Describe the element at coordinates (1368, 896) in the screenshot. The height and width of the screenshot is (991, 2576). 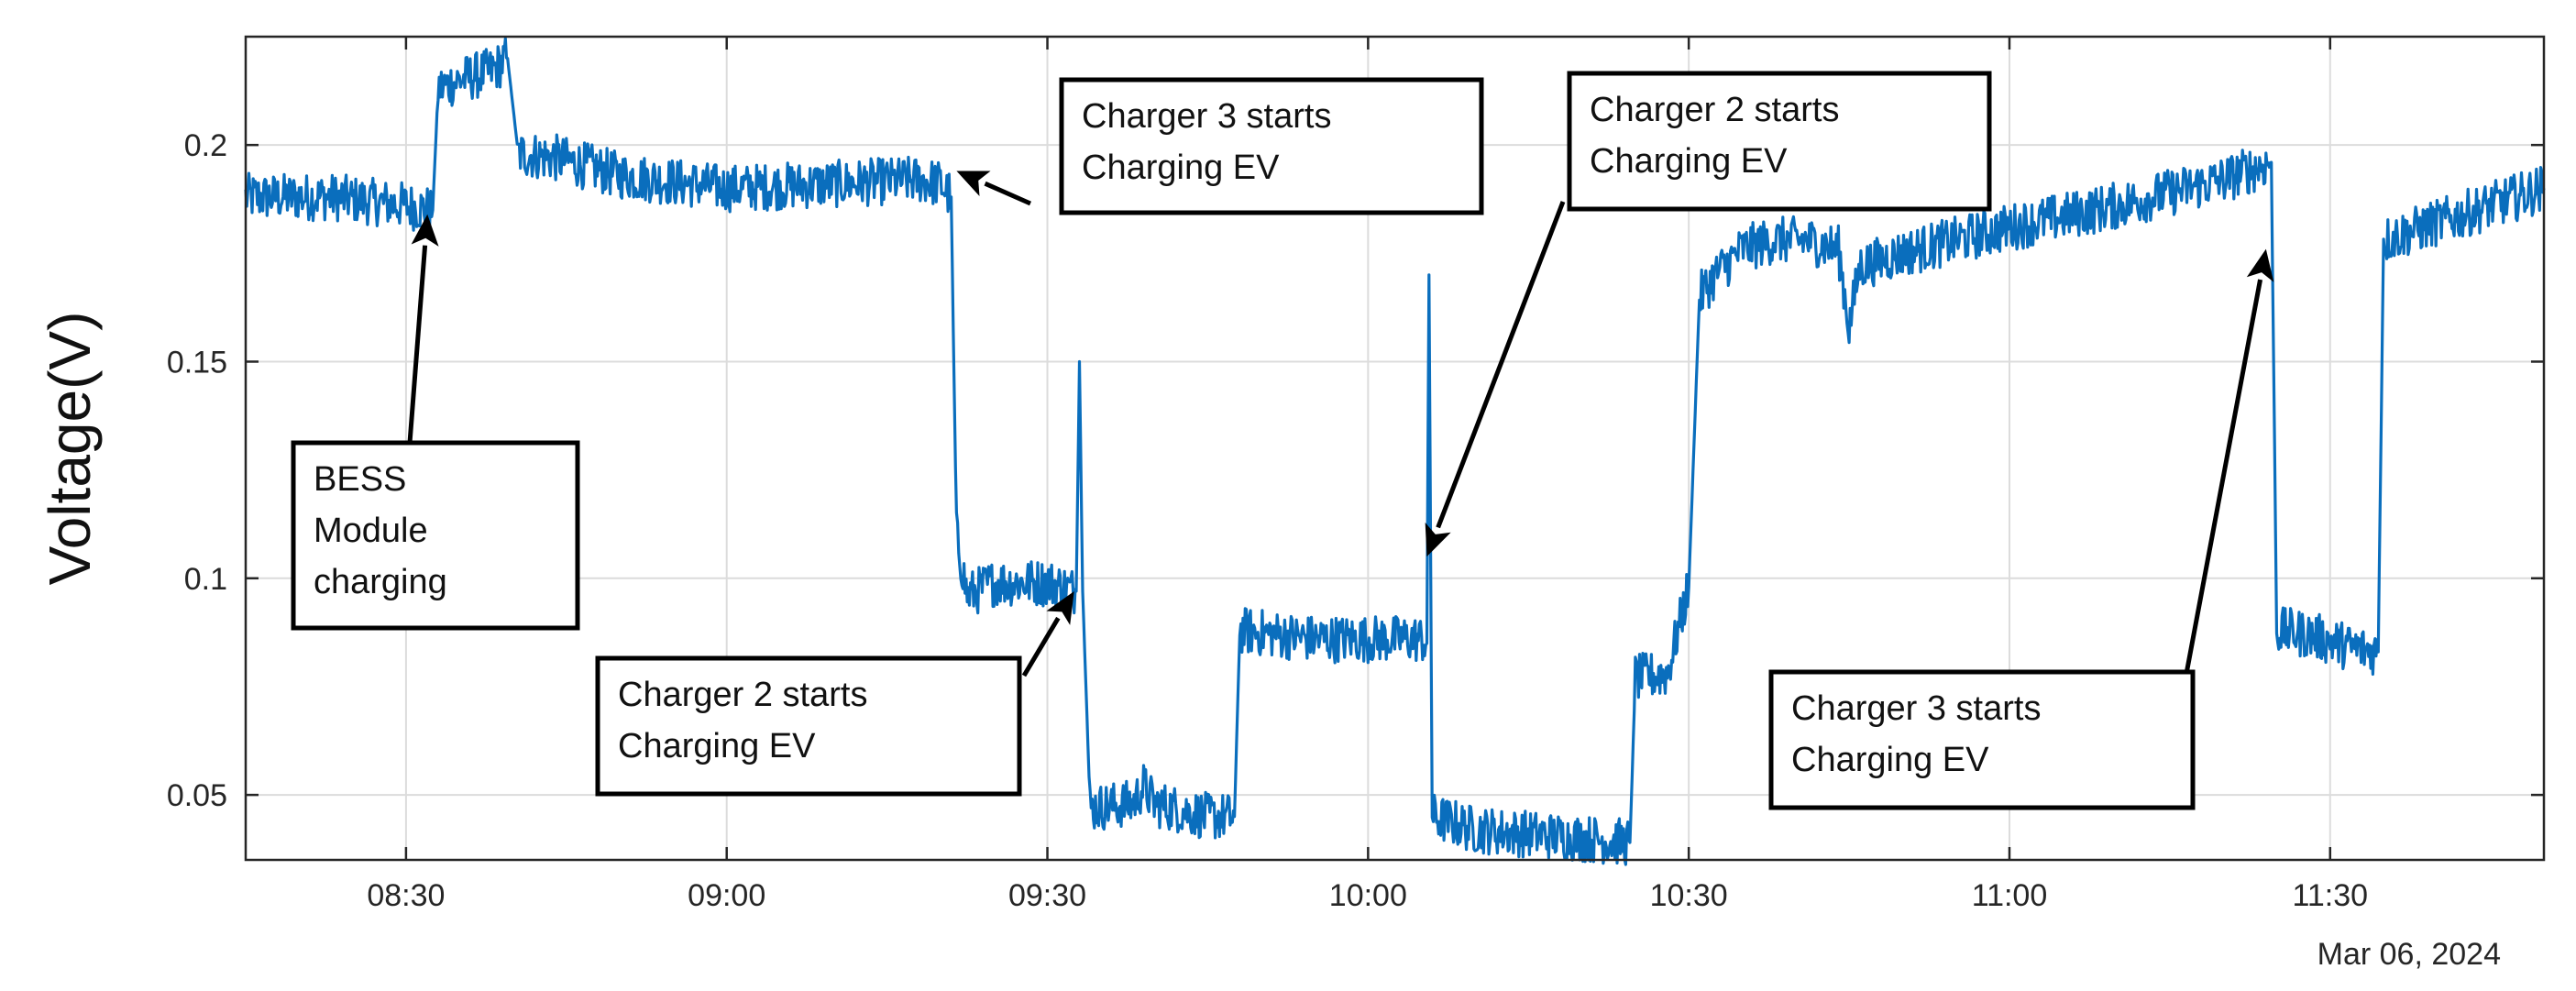
I see `x-tick-label: 10:00` at that location.